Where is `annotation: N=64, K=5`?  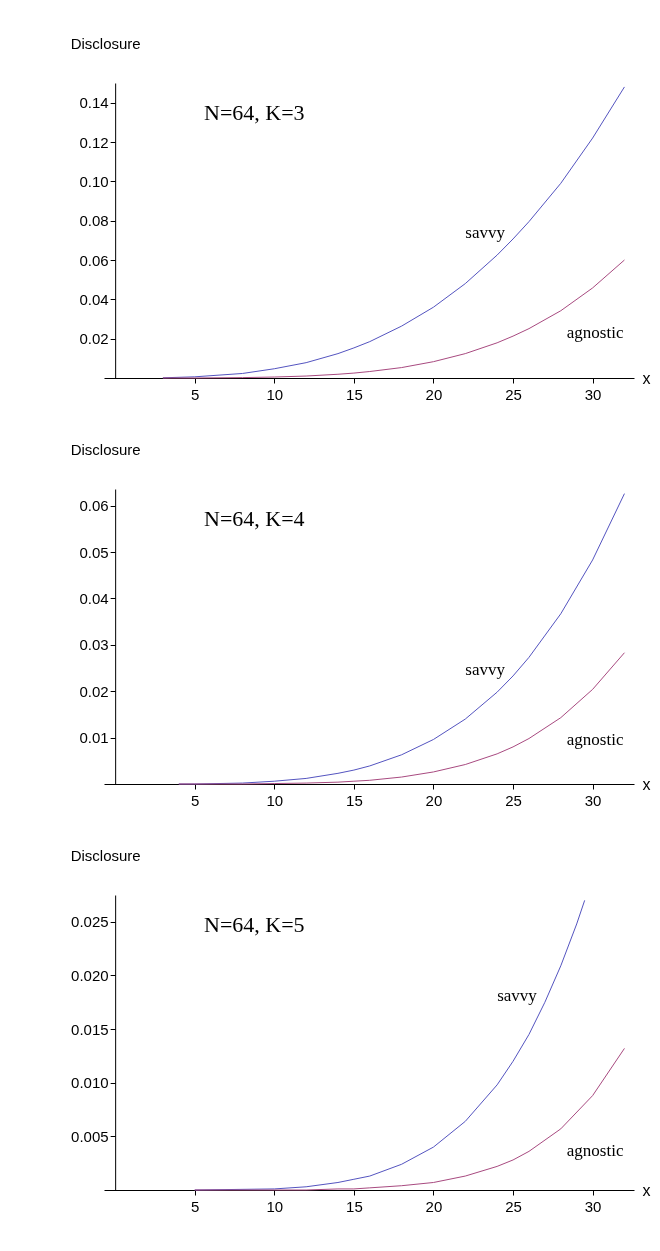
annotation: N=64, K=5 is located at coordinates (254, 924).